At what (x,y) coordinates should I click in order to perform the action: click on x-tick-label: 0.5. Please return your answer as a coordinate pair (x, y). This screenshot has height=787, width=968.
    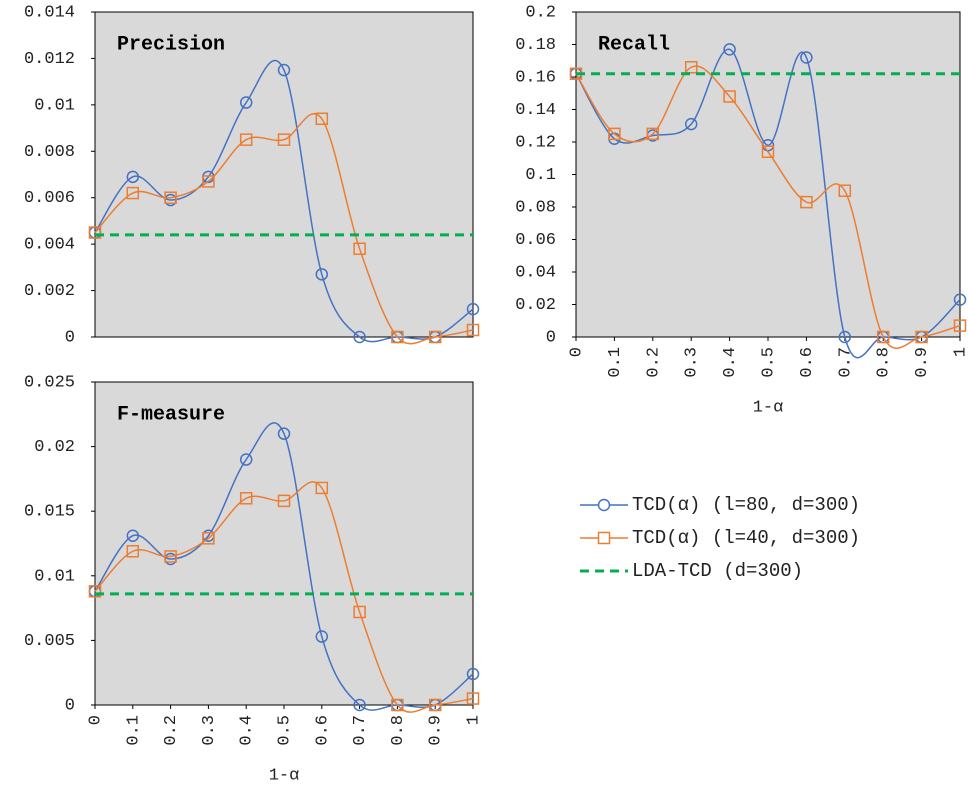
    Looking at the image, I should click on (284, 730).